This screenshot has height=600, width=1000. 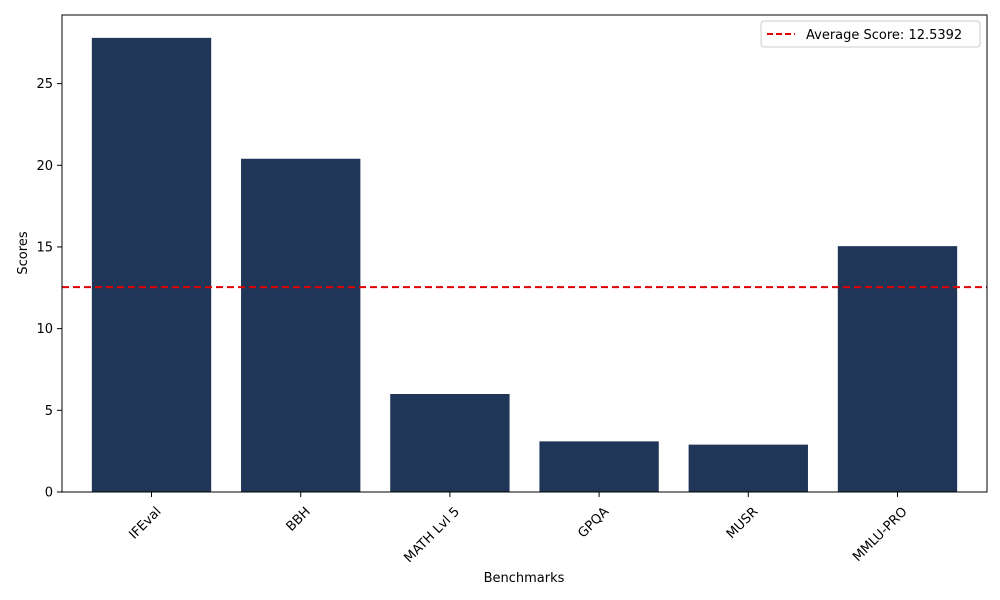 What do you see at coordinates (432, 534) in the screenshot?
I see `x-tick-label: MATH Lvl 5` at bounding box center [432, 534].